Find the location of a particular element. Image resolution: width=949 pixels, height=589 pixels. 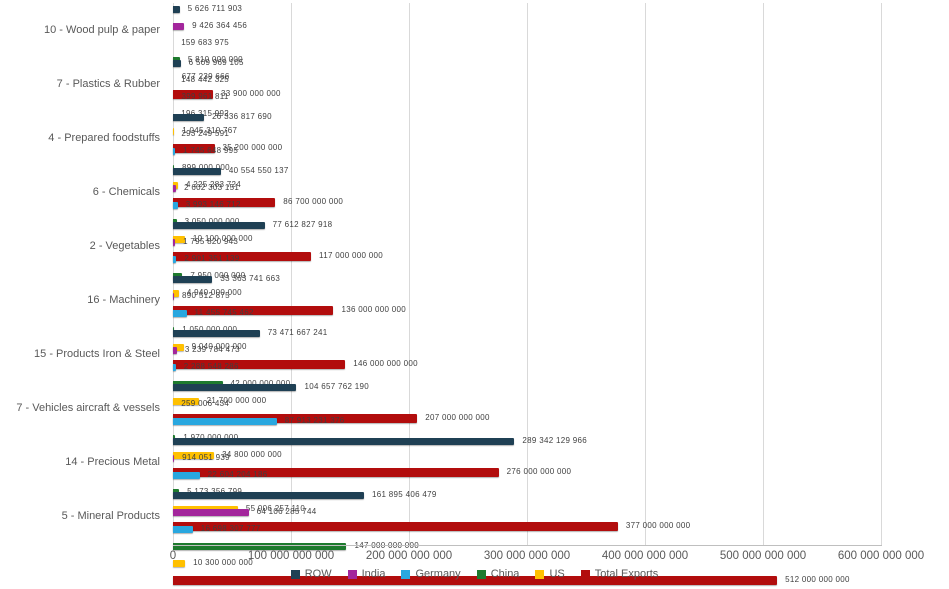

category-label: 2 - Vegetables is located at coordinates (124, 246).